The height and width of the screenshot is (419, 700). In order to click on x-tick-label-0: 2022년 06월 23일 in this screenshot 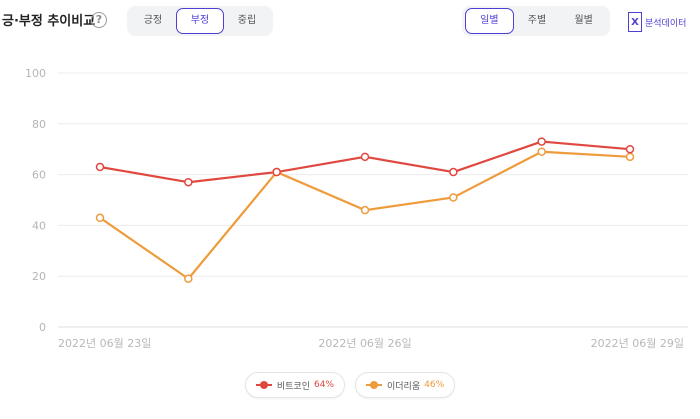, I will do `click(104, 343)`.